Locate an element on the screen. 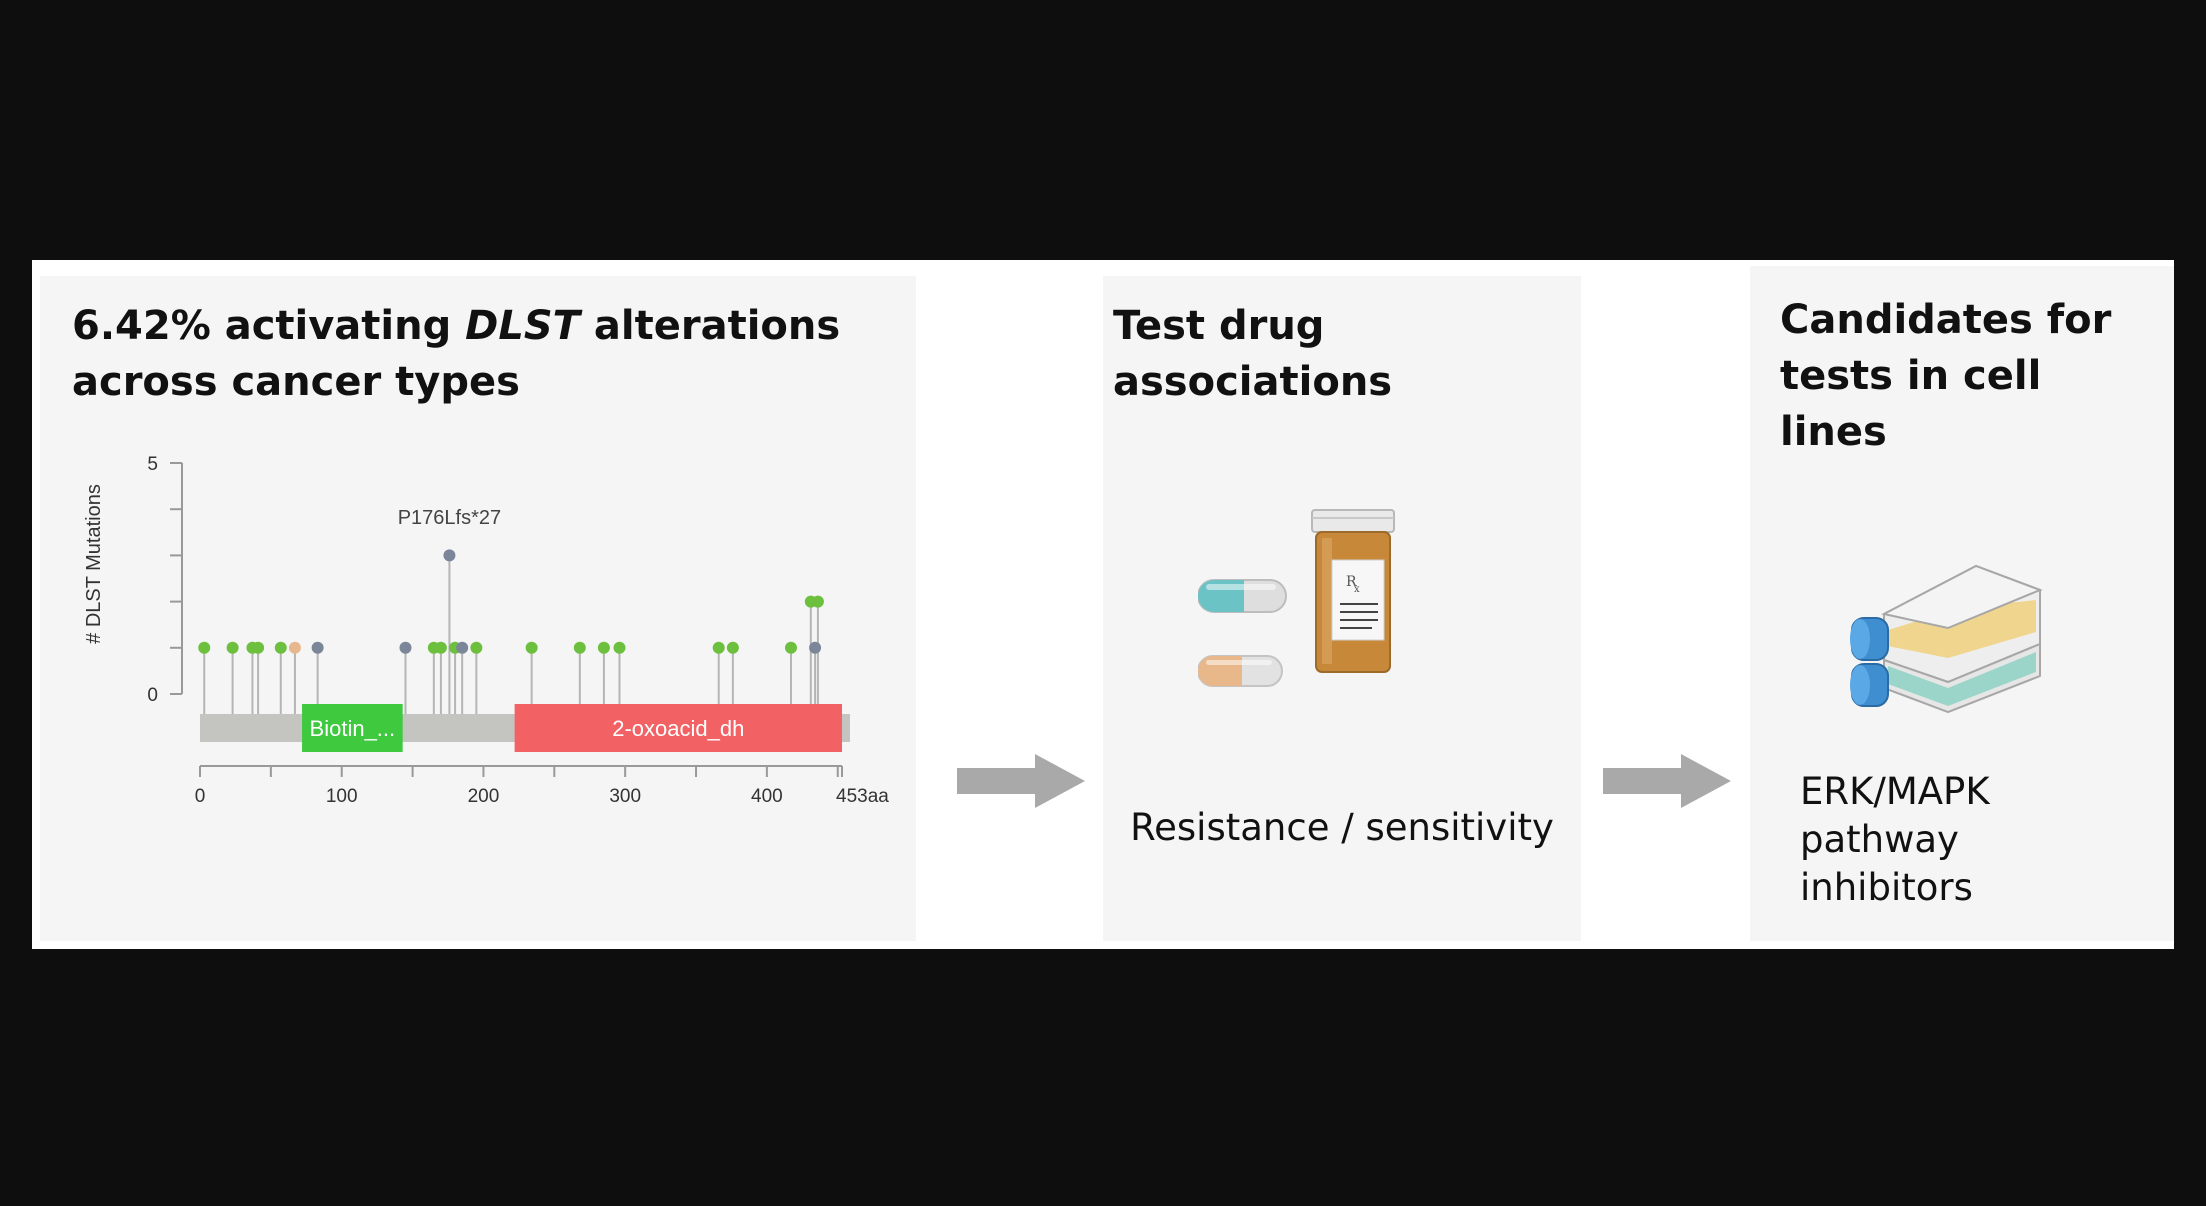 Image resolution: width=2206 pixels, height=1206 pixels. pill-bottle-icon: R x is located at coordinates (1353, 591).